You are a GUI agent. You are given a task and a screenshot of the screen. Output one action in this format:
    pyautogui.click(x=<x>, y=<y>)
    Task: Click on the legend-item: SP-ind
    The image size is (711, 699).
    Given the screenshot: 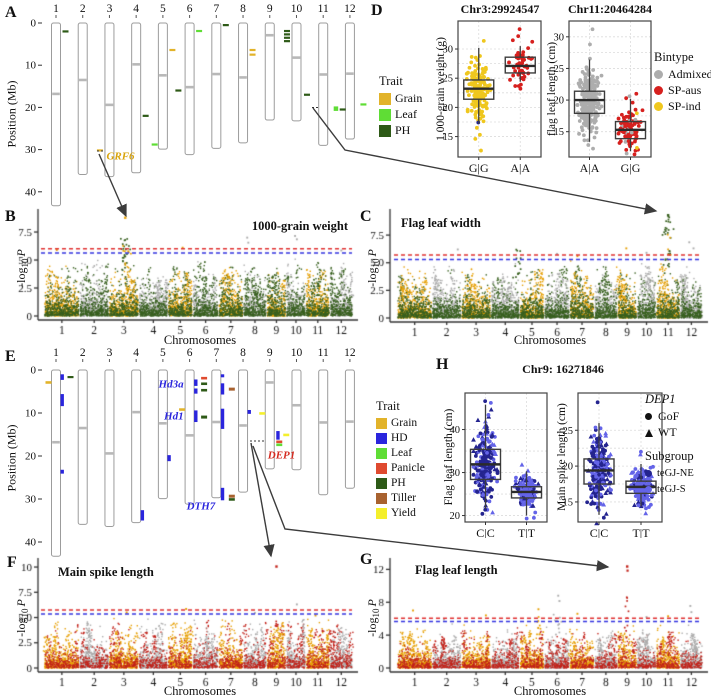 What is the action you would take?
    pyautogui.click(x=682, y=106)
    